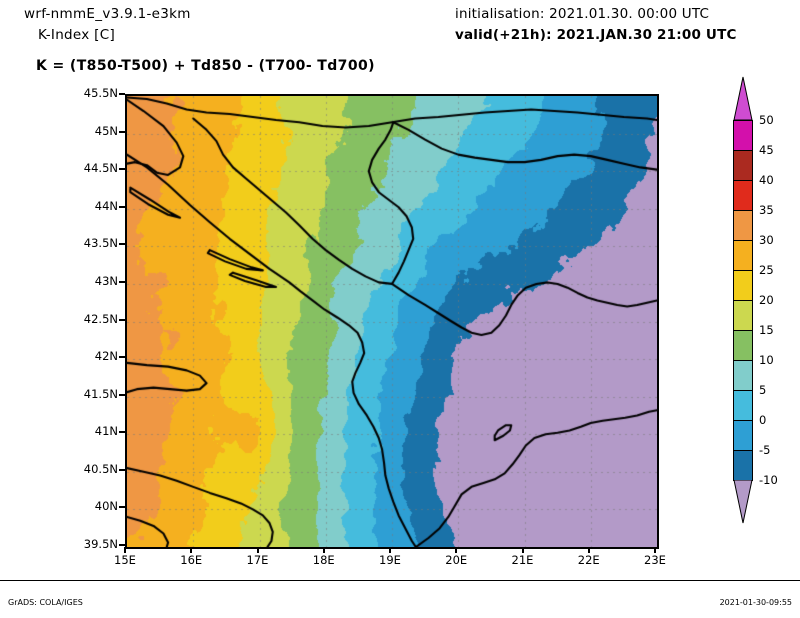  I want to click on colorbar-tick-label: 5, so click(763, 390).